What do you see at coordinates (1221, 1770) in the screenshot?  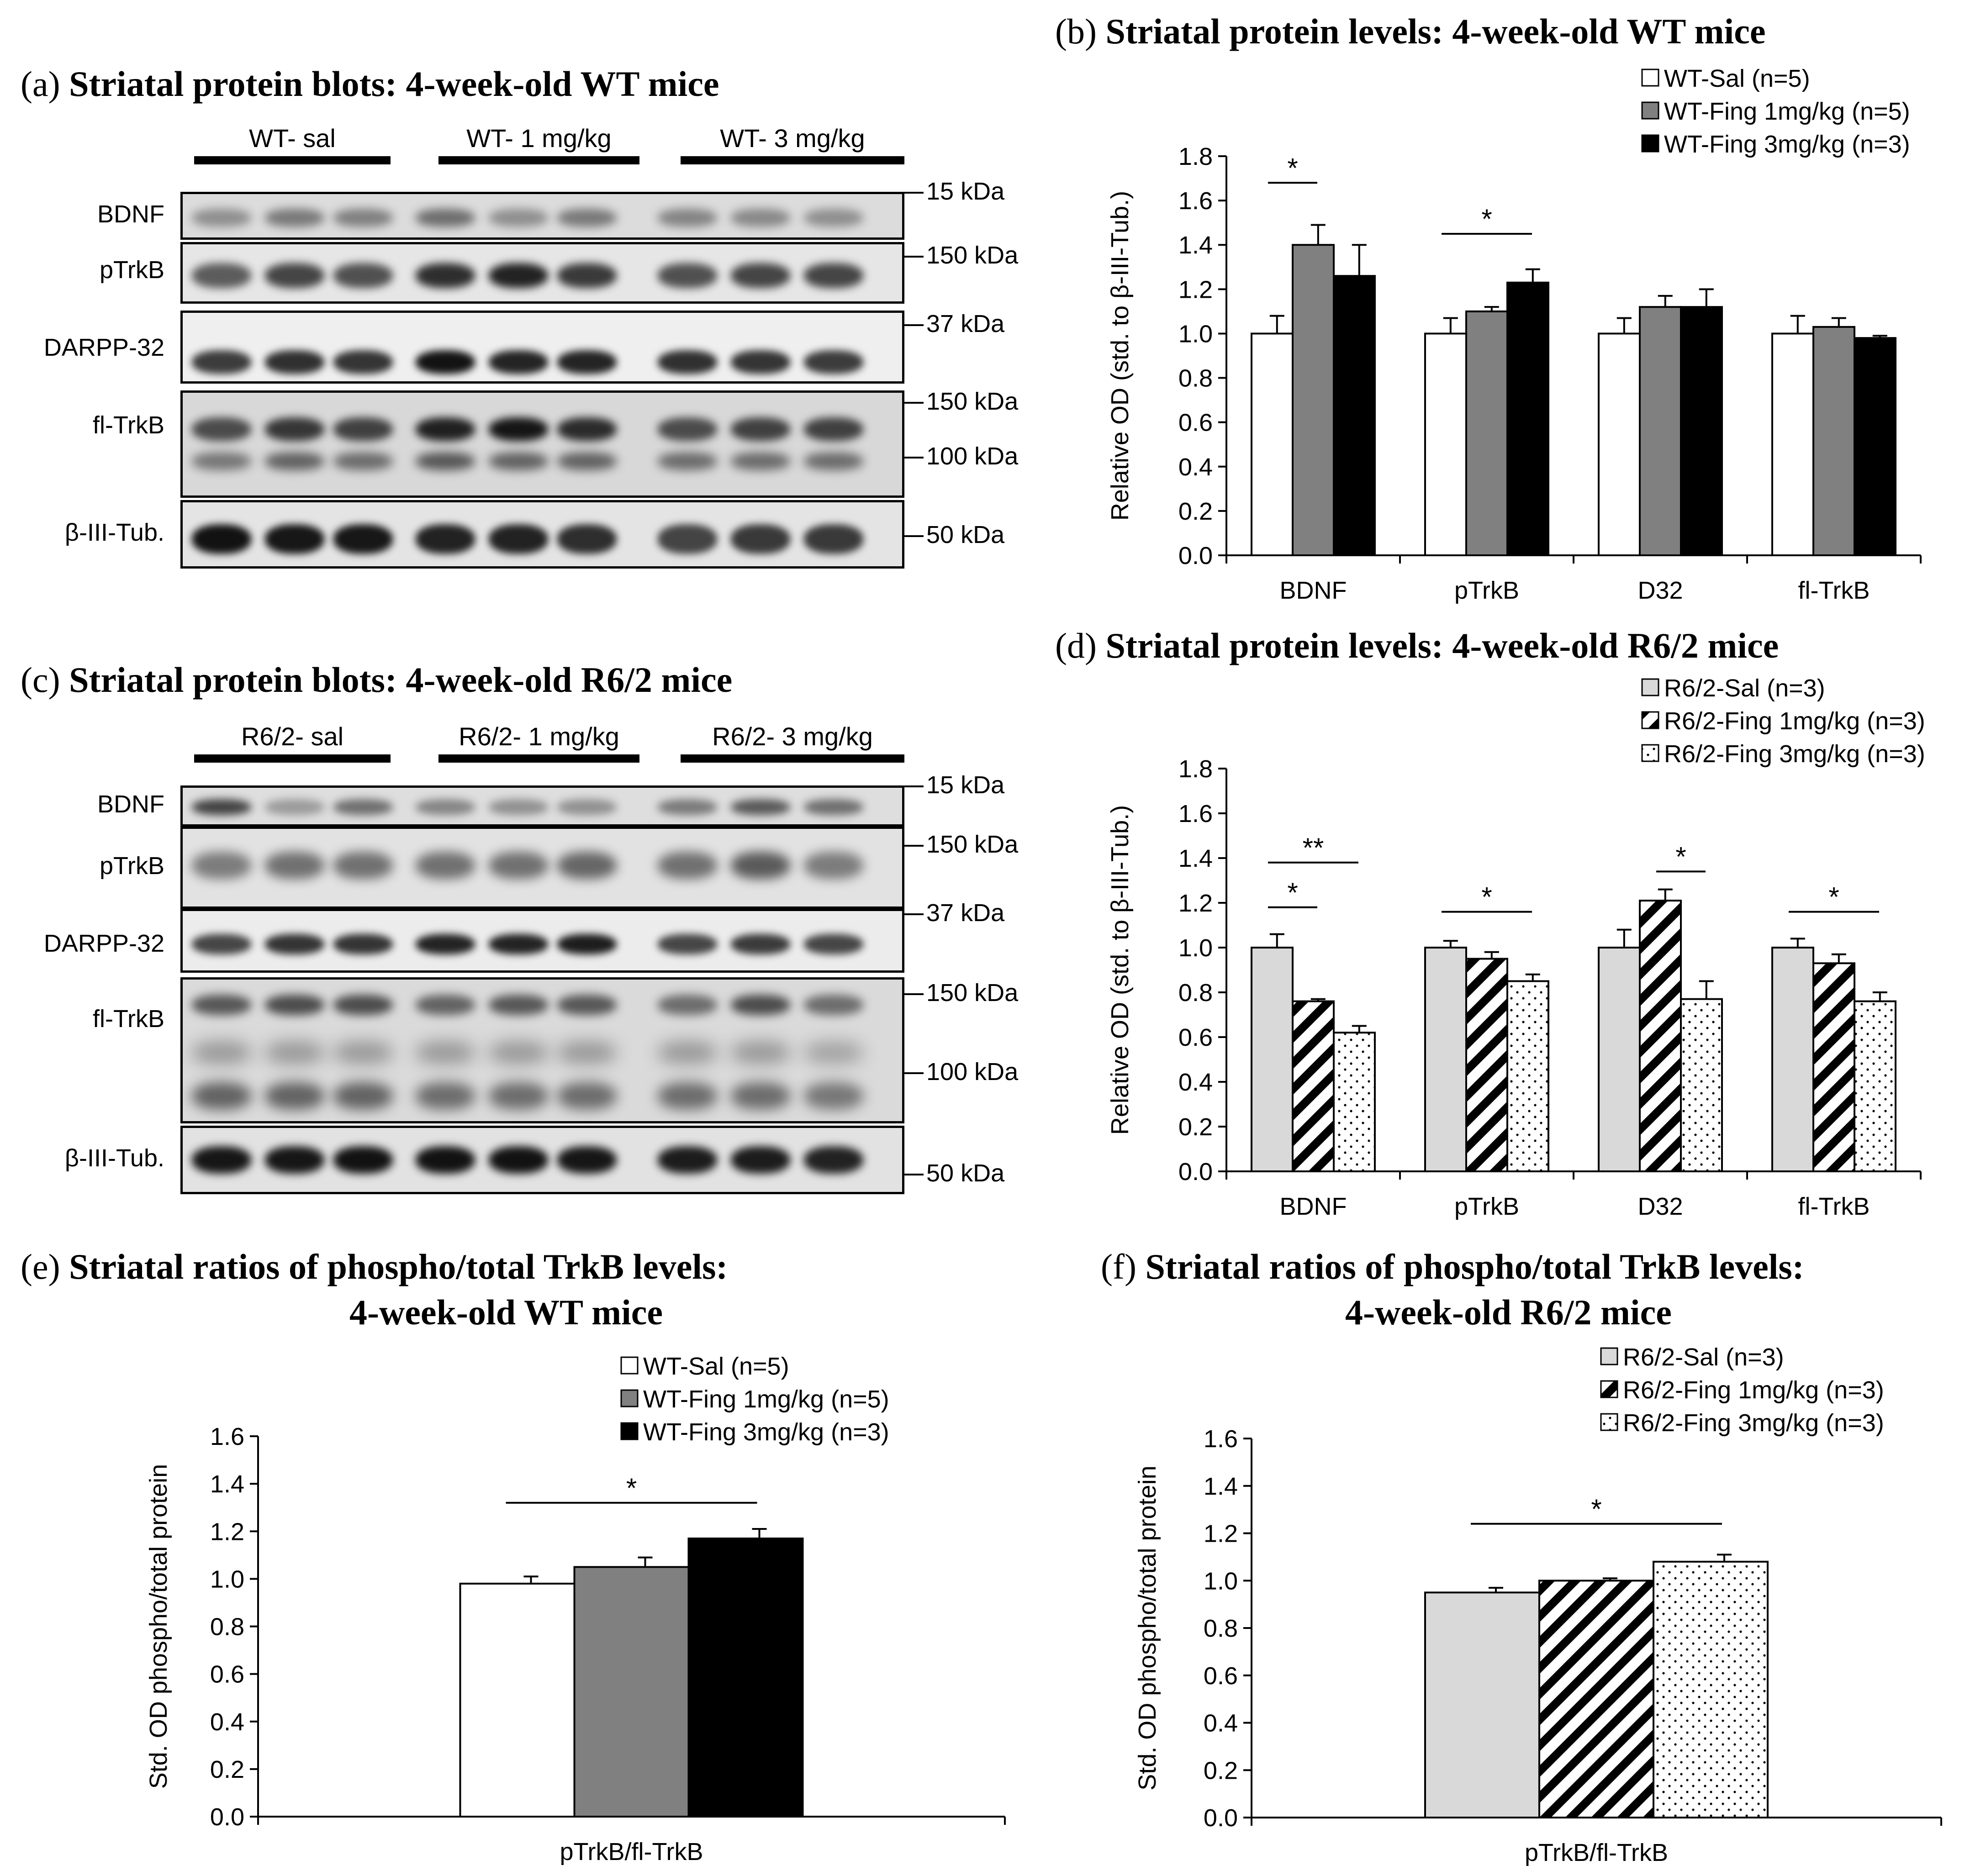 I see `y-tick-label: 0.2` at bounding box center [1221, 1770].